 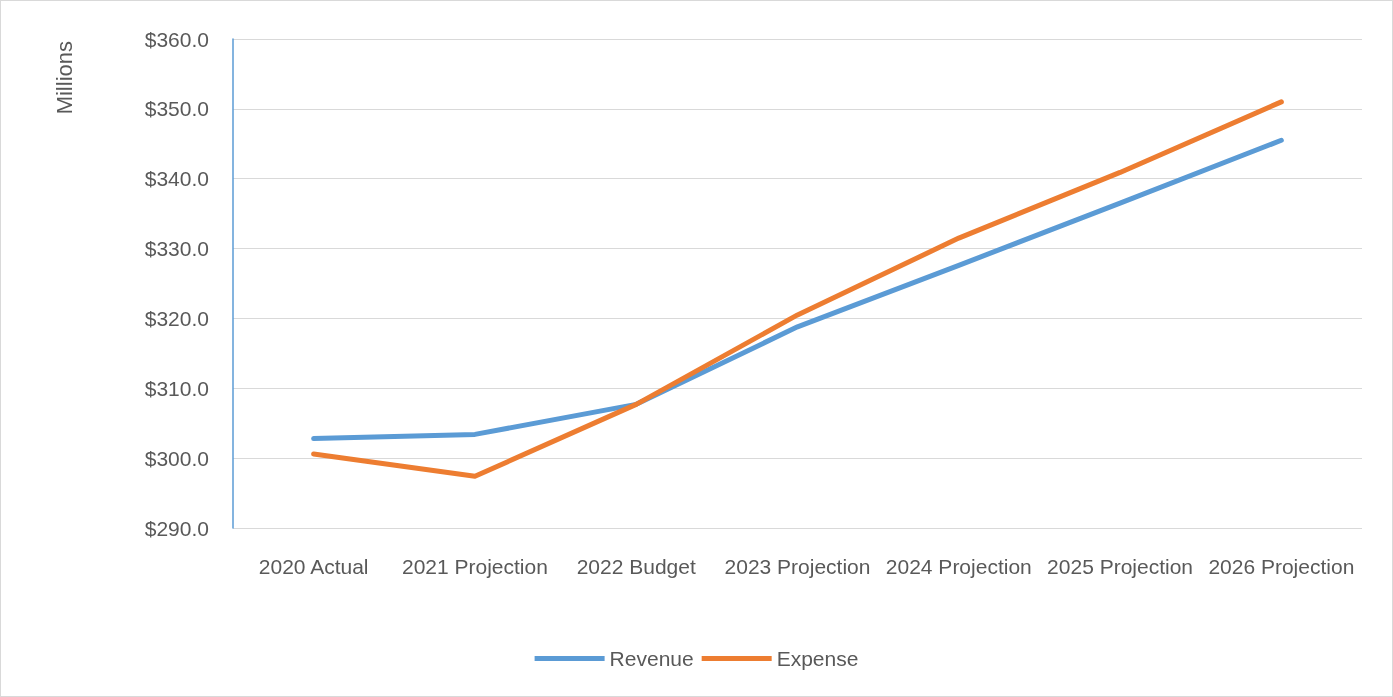 What do you see at coordinates (176, 179) in the screenshot?
I see `y-tick-label: $340.0` at bounding box center [176, 179].